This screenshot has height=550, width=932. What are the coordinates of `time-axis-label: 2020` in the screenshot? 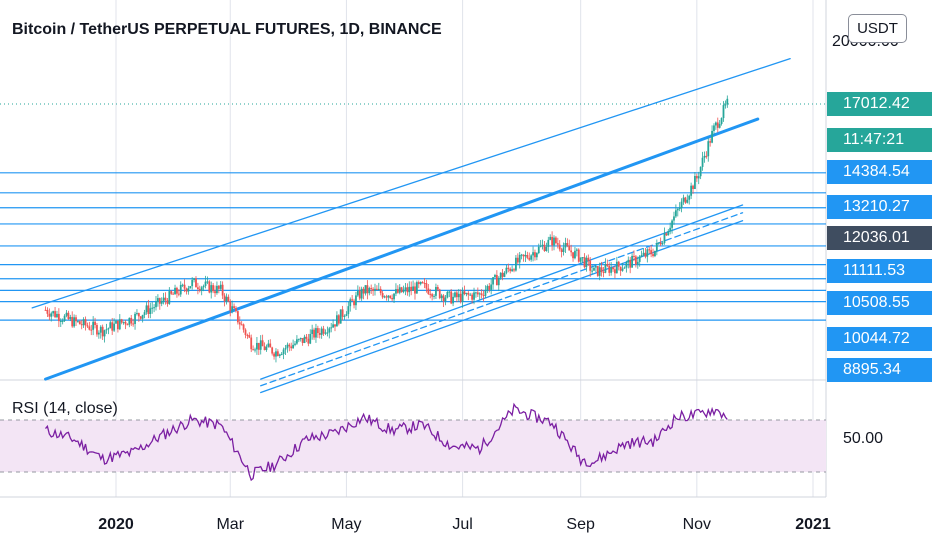 It's located at (116, 524).